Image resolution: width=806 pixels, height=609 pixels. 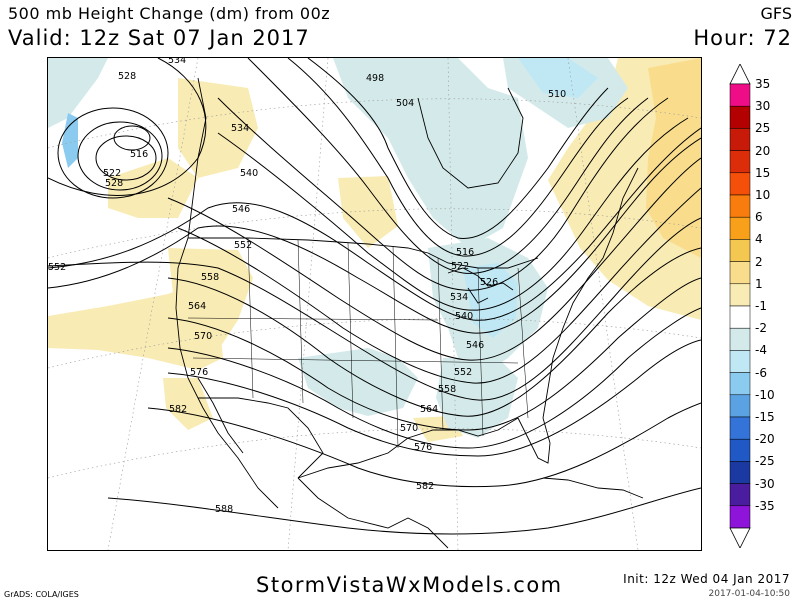 I want to click on fall-area-low-core, so click(x=70, y=140).